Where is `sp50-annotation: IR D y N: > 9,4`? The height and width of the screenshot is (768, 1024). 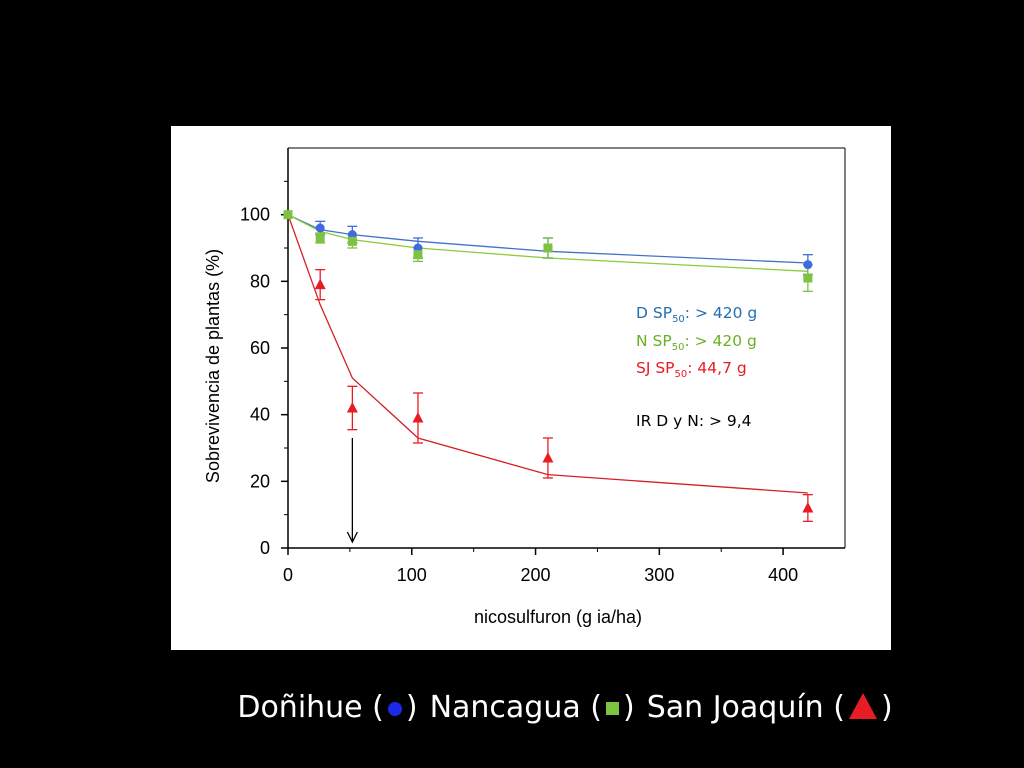 sp50-annotation: IR D y N: > 9,4 is located at coordinates (694, 421).